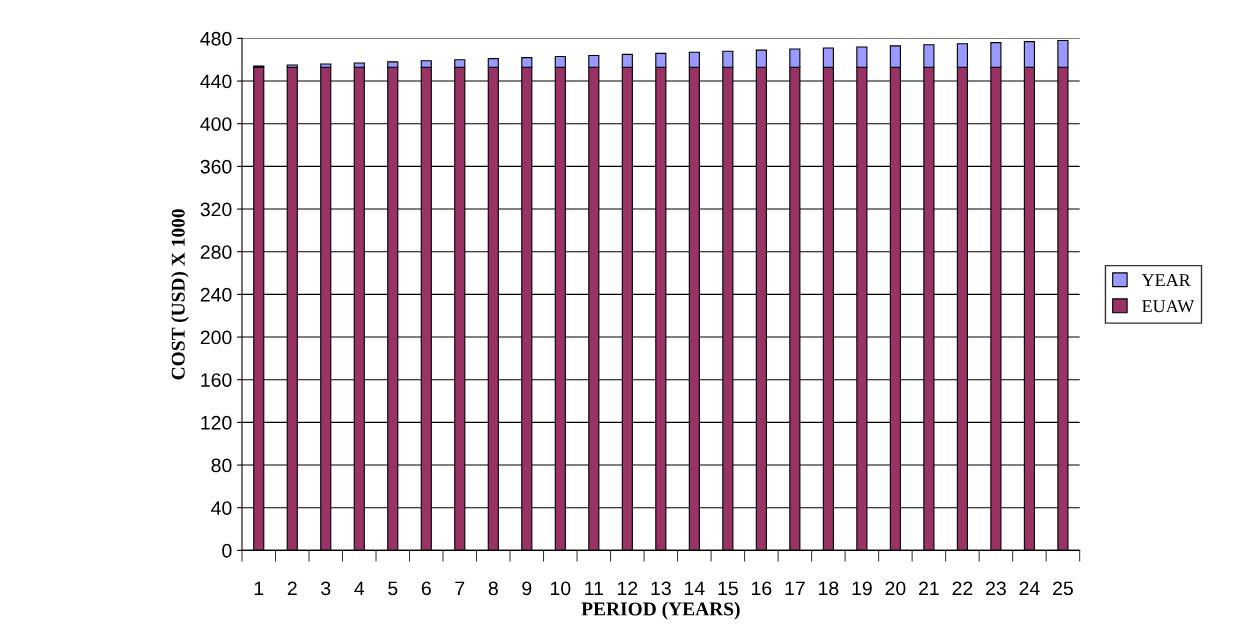 The image size is (1241, 640). Describe the element at coordinates (326, 588) in the screenshot. I see `x-tick-label: 3` at that location.